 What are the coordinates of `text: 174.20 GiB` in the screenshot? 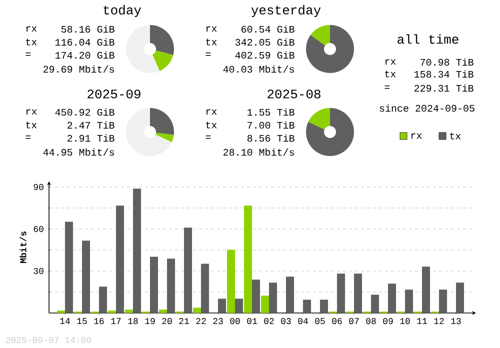 It's located at (85, 55).